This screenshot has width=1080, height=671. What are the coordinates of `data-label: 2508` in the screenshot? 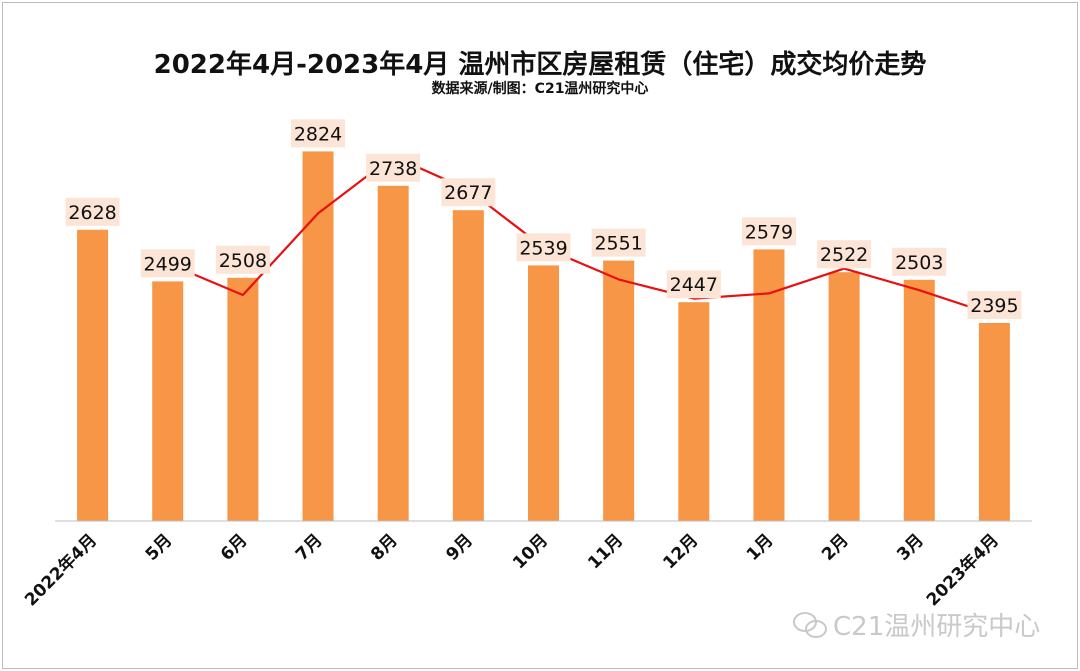 It's located at (243, 261).